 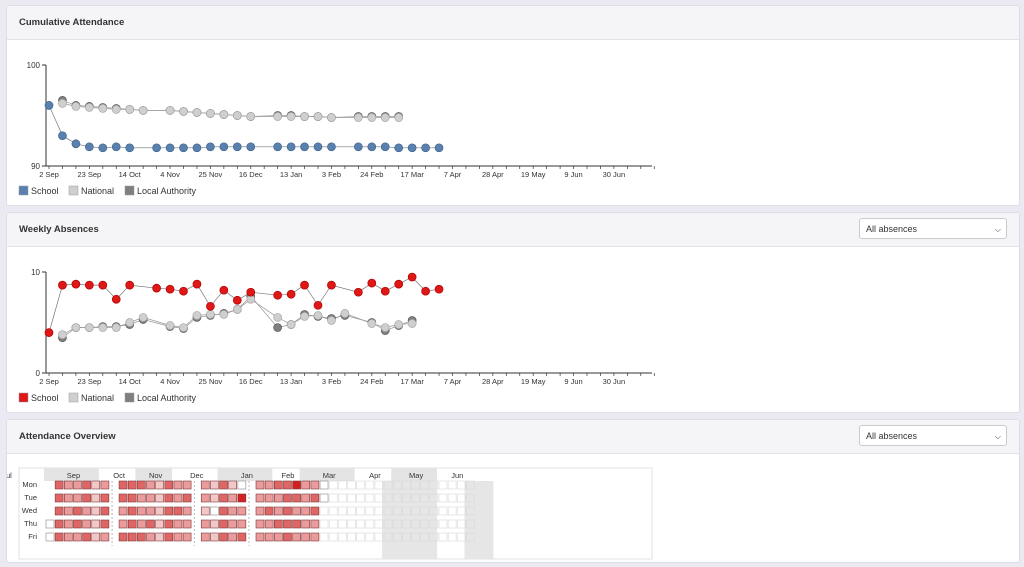 I want to click on month-label: Oct, so click(x=119, y=475).